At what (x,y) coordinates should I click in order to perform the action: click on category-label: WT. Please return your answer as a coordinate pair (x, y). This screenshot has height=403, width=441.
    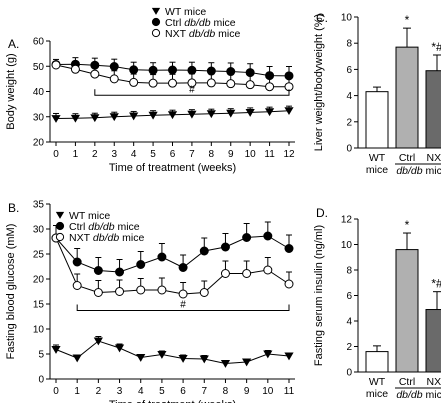
    Looking at the image, I should click on (377, 382).